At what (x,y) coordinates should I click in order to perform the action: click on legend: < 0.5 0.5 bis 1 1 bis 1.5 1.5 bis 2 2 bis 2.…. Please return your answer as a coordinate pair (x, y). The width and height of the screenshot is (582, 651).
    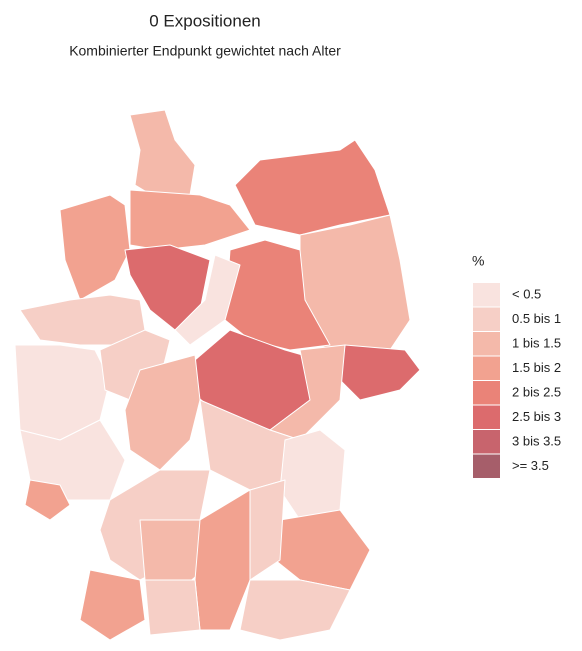
    Looking at the image, I should click on (517, 380).